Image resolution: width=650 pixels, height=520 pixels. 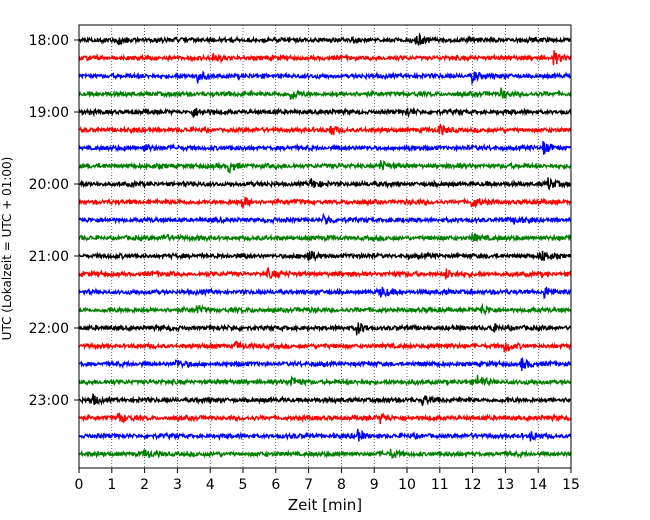 I want to click on trace-1930, so click(x=325, y=148).